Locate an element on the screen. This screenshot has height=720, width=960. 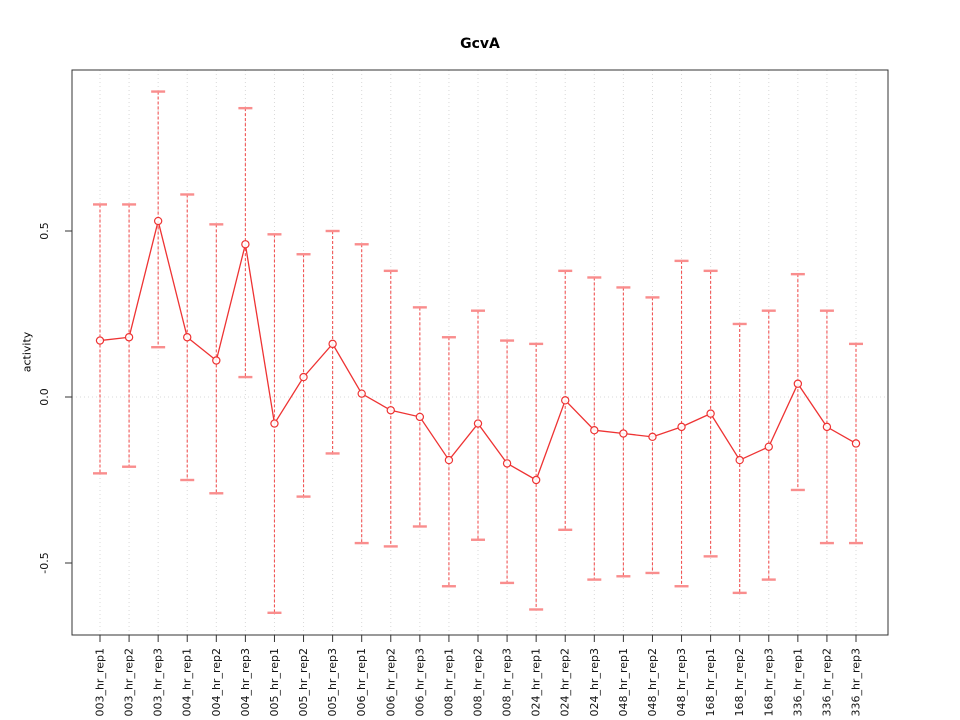
x-tick-label: 336_hr_rep1 is located at coordinates (797, 682).